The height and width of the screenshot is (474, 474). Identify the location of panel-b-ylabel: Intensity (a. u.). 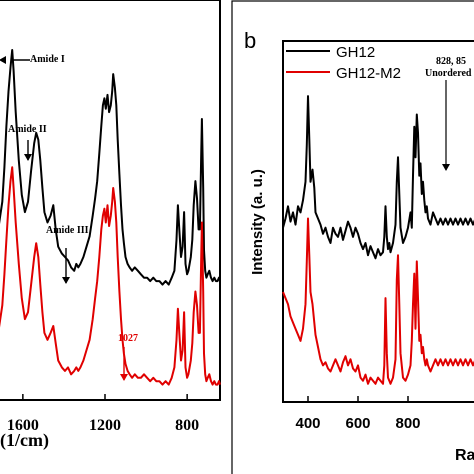
(257, 222).